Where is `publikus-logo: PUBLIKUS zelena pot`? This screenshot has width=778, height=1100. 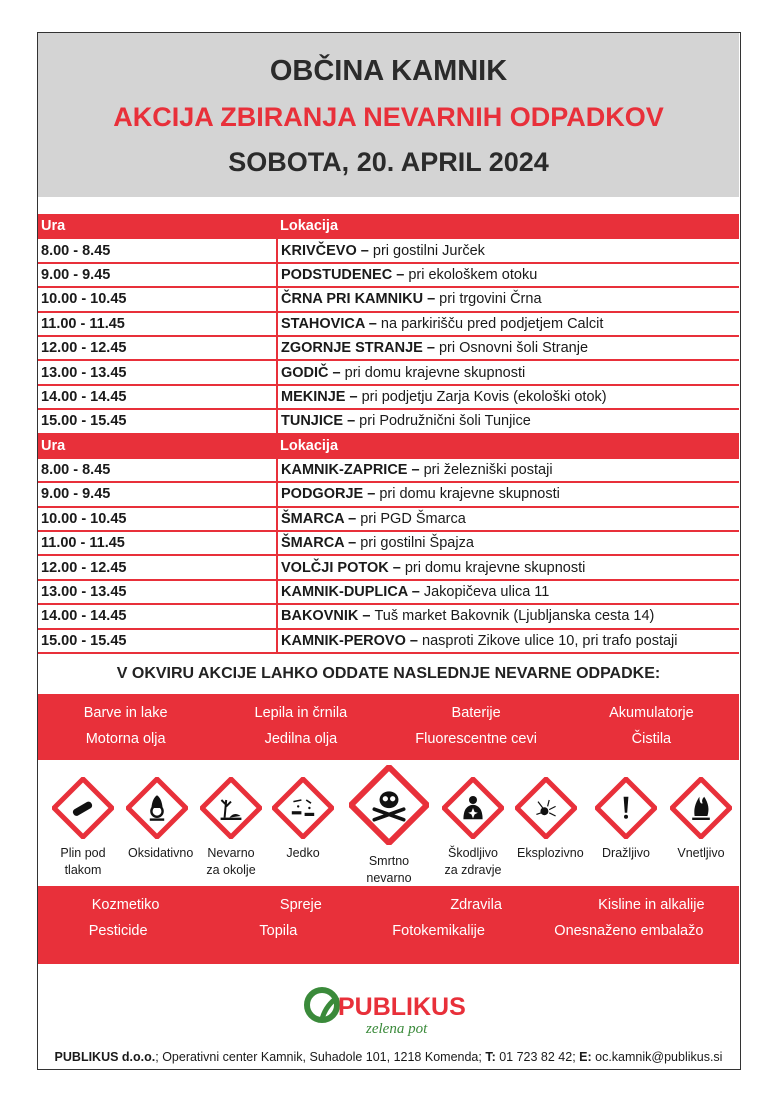
publikus-logo: PUBLIKUS zelena pot is located at coordinates (390, 1013).